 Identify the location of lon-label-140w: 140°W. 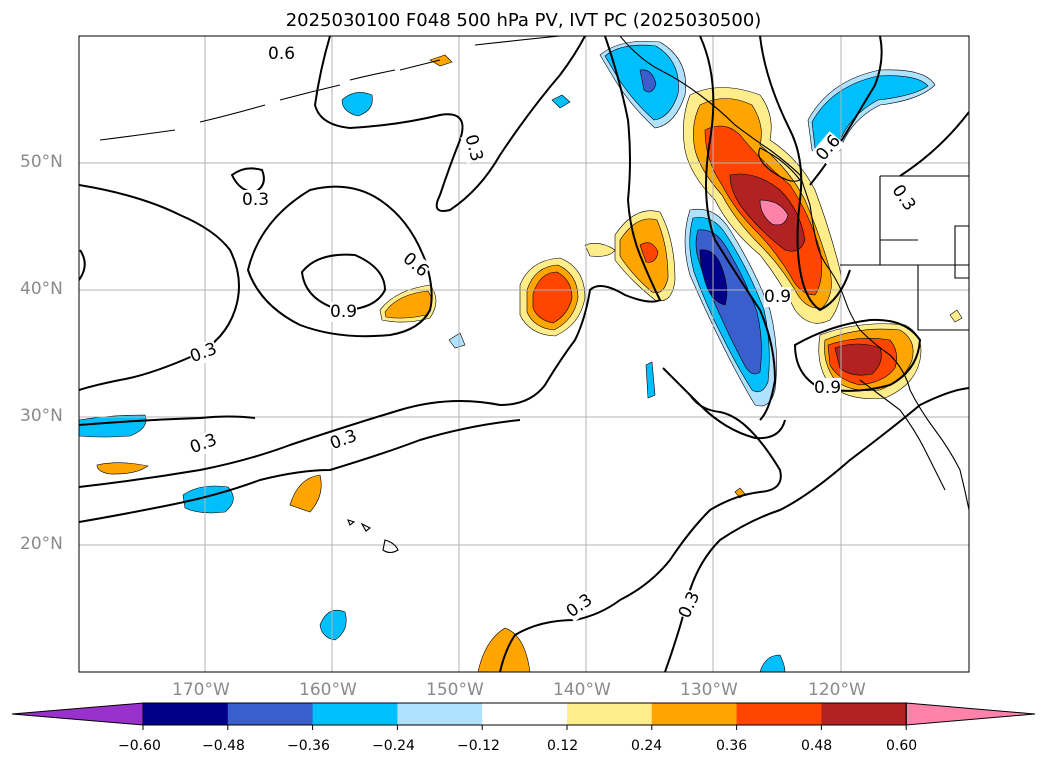
(582, 690).